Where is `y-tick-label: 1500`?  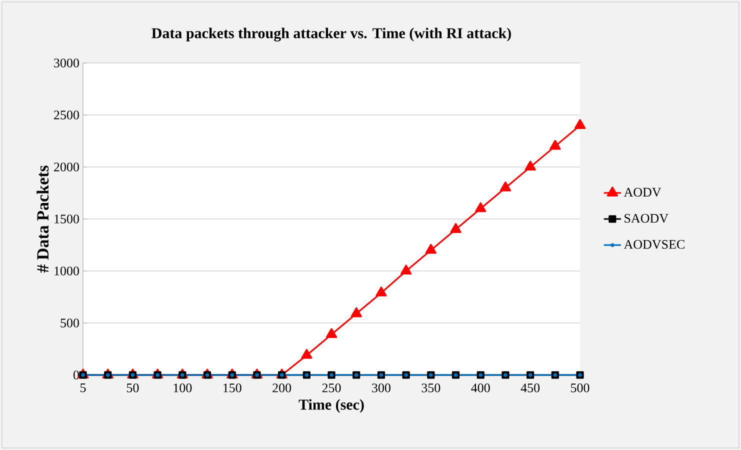 y-tick-label: 1500 is located at coordinates (66, 219).